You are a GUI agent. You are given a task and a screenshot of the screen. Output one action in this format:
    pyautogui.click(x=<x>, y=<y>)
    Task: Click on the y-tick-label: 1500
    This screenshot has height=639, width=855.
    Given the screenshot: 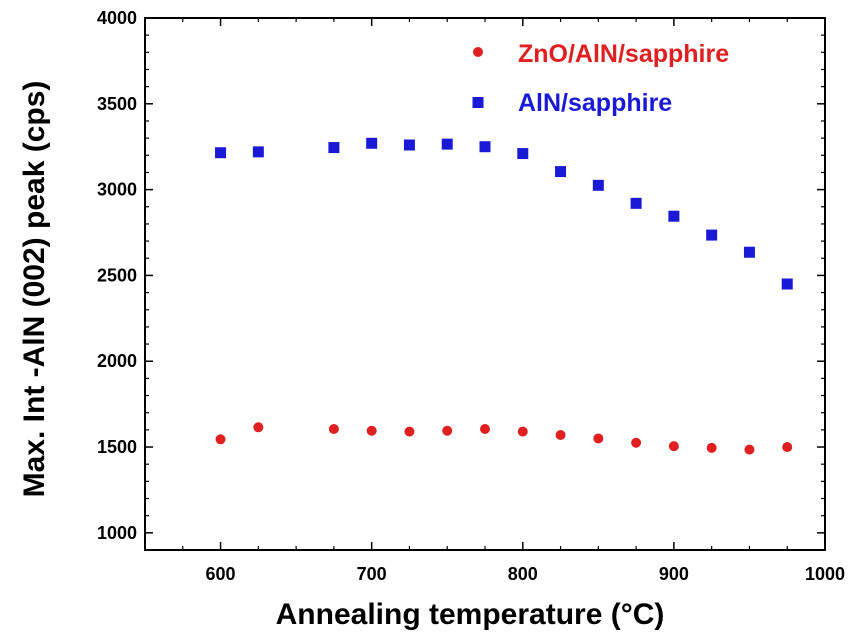 What is the action you would take?
    pyautogui.click(x=117, y=447)
    